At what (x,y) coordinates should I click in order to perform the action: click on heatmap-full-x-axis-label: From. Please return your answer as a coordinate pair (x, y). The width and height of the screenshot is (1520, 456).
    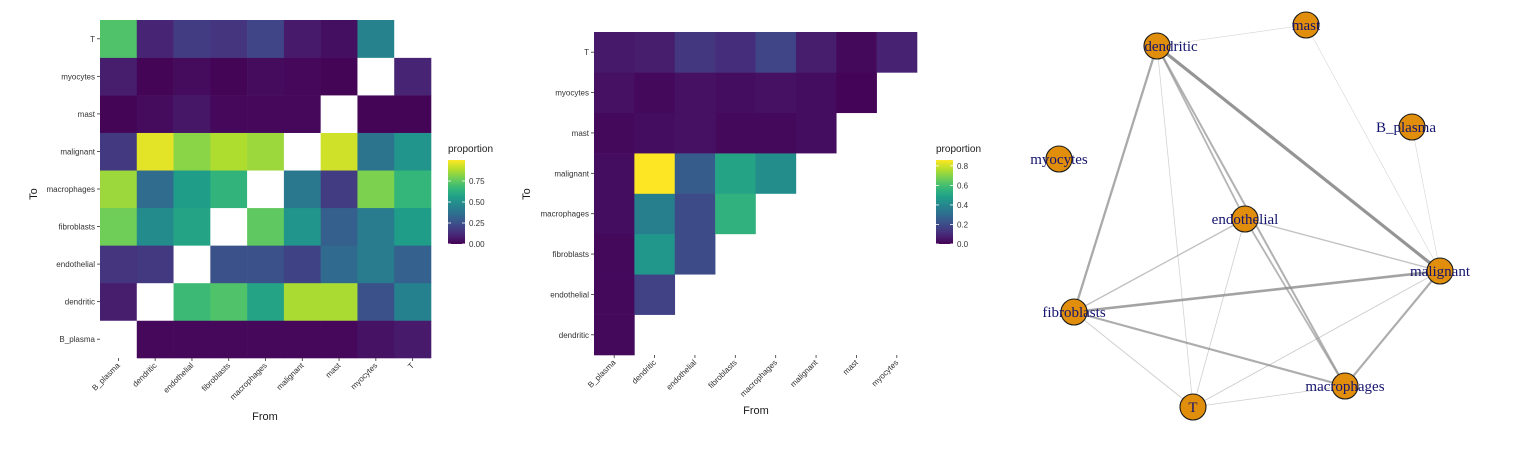
    Looking at the image, I should click on (265, 417).